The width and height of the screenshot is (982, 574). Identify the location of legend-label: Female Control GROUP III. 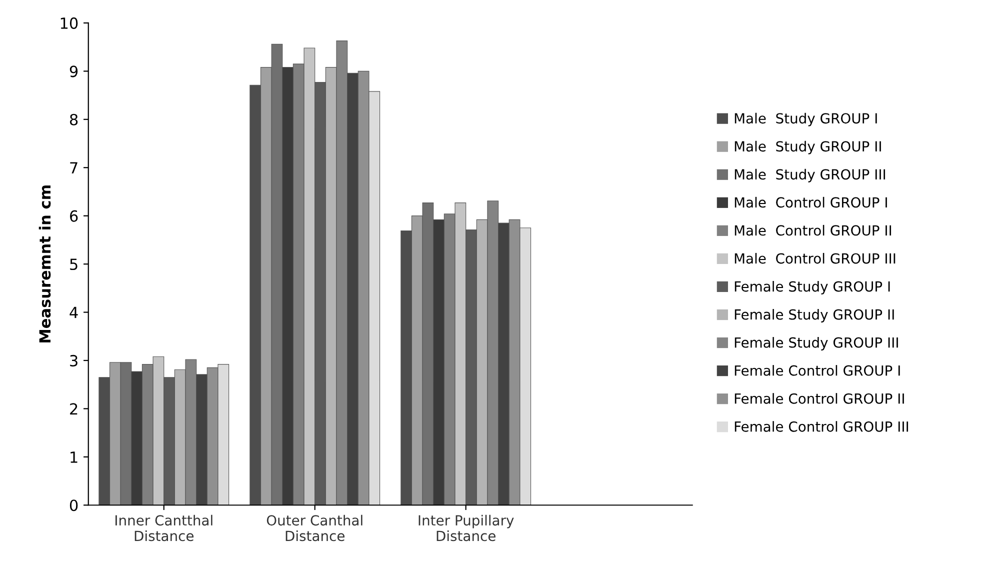
(821, 426).